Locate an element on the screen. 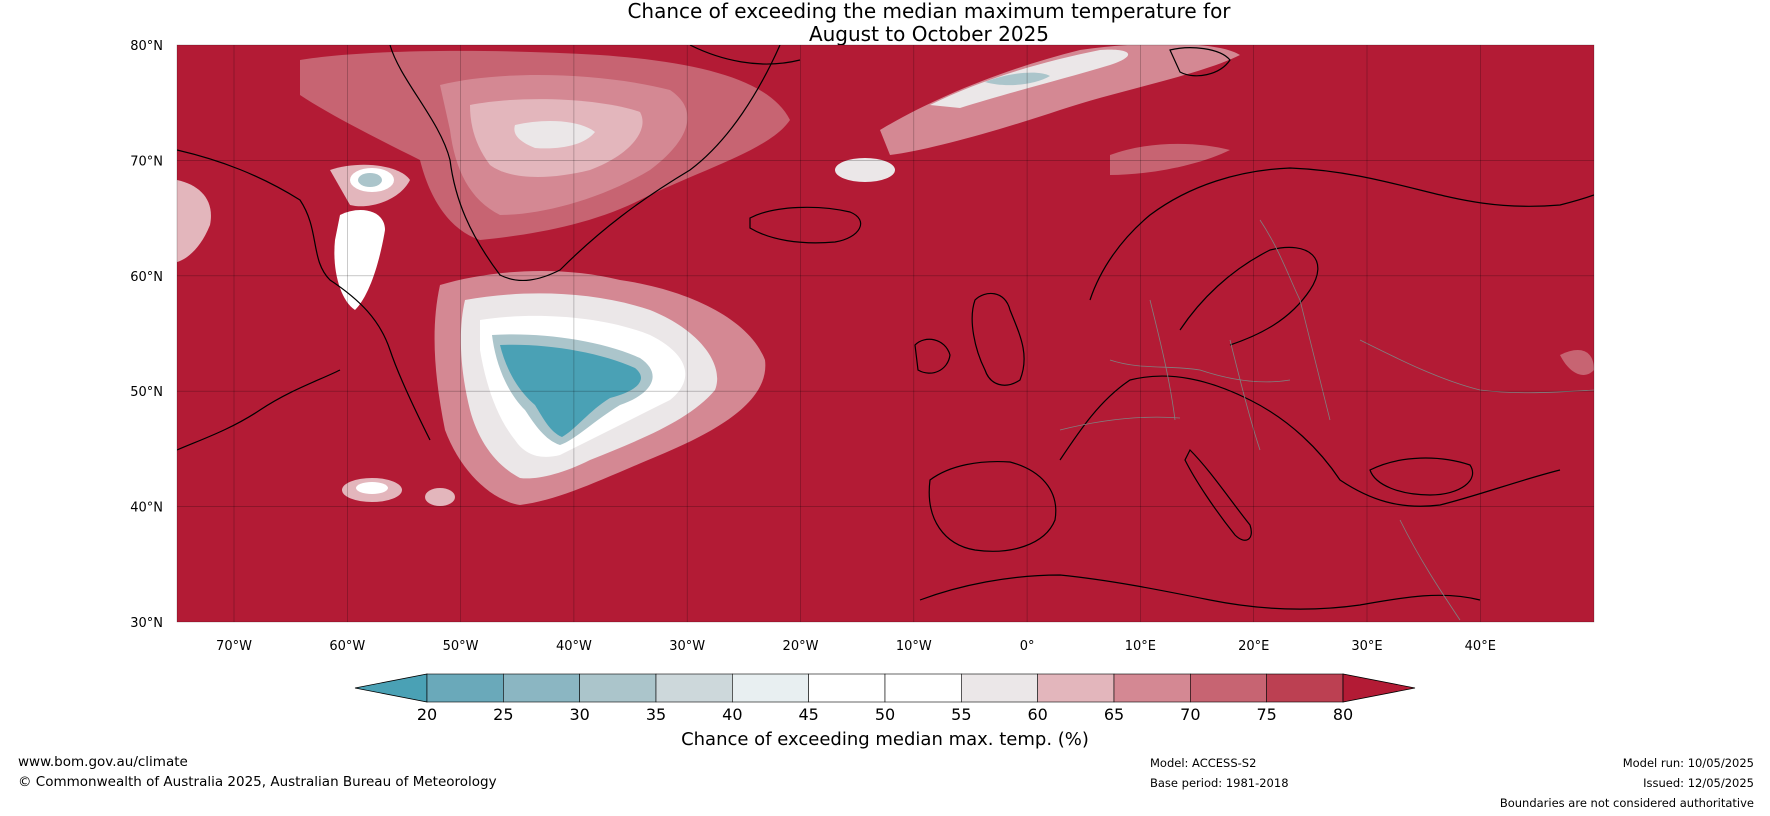 Image resolution: width=1770 pixels, height=816 pixels. coastline-baltic is located at coordinates (1249, 296).